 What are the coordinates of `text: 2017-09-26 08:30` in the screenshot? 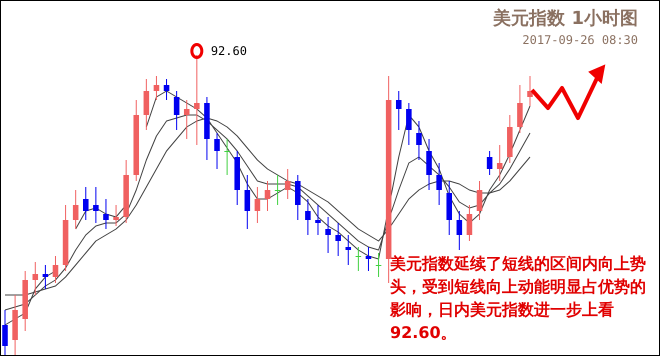 It's located at (580, 40).